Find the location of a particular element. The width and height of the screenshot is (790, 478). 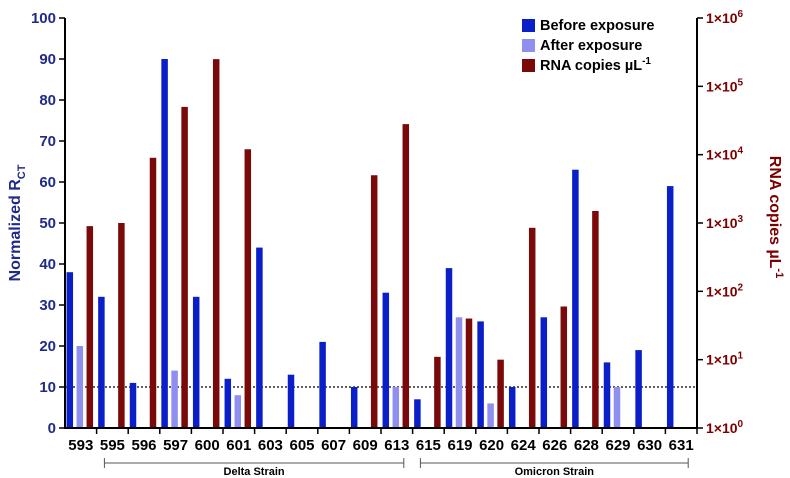

x-tick-label: 596 is located at coordinates (143, 445).